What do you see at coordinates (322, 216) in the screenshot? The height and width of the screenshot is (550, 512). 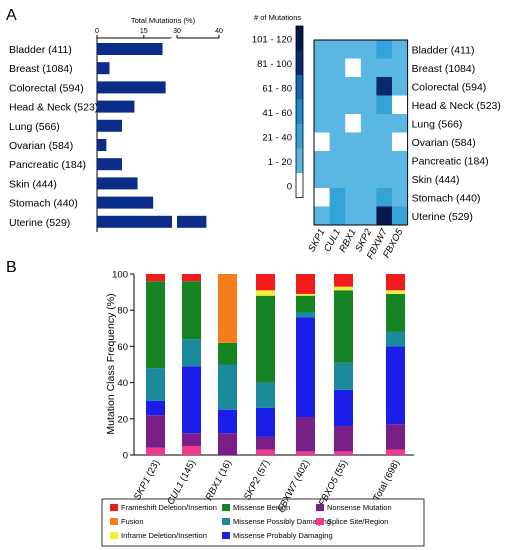 I see `heat-cell-uterine-529-skp1` at bounding box center [322, 216].